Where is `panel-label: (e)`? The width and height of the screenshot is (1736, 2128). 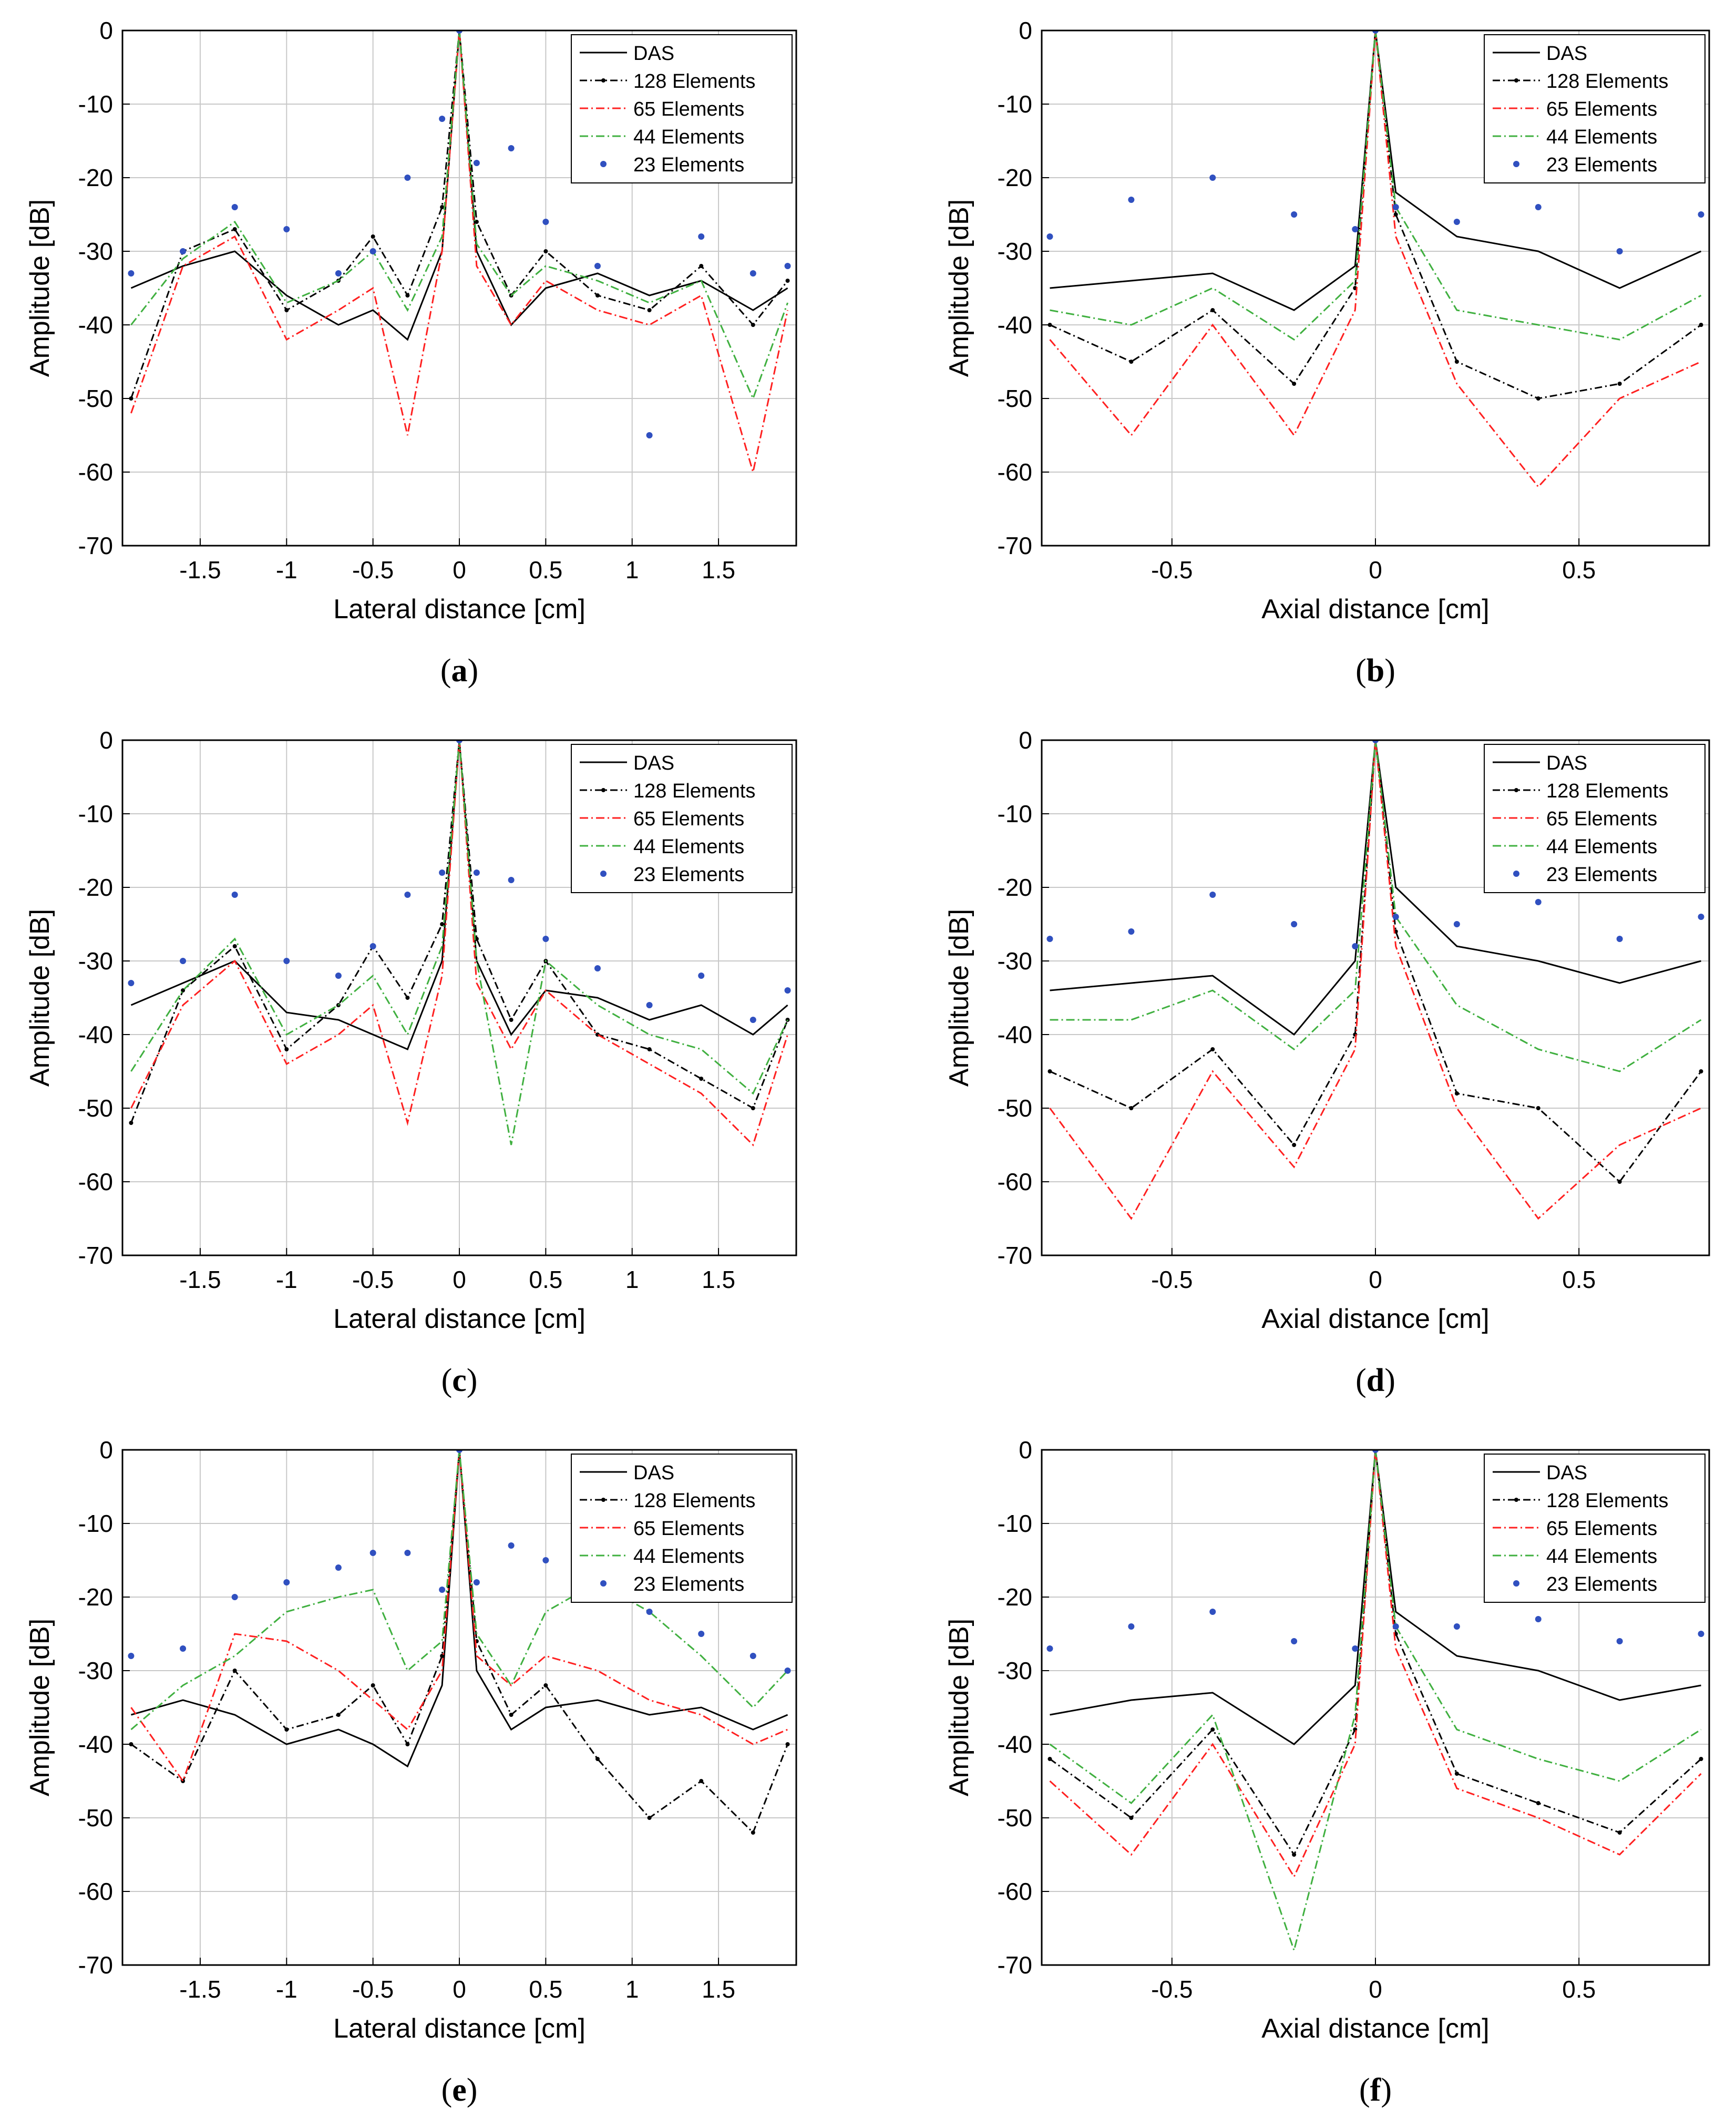 panel-label: (e) is located at coordinates (459, 2090).